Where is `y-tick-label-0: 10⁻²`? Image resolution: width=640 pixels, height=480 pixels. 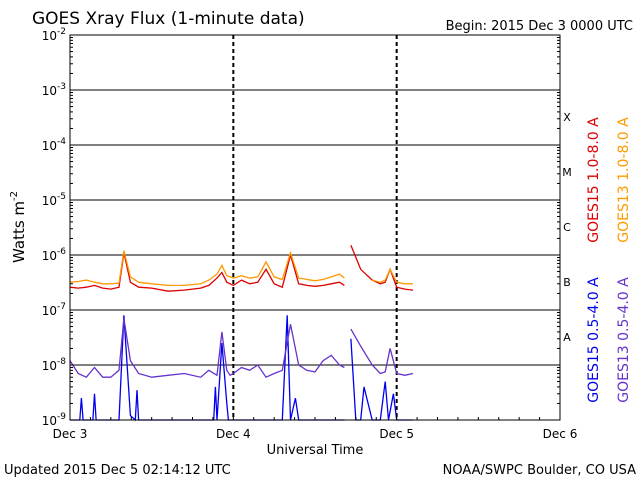
y-tick-label-0: 10⁻² is located at coordinates (54, 35).